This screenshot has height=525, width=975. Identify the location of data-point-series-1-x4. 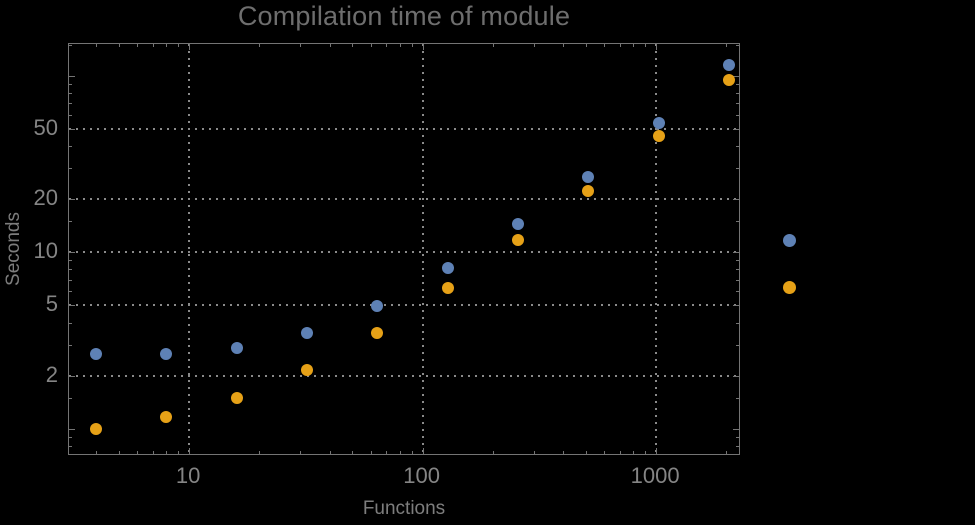
(96, 354).